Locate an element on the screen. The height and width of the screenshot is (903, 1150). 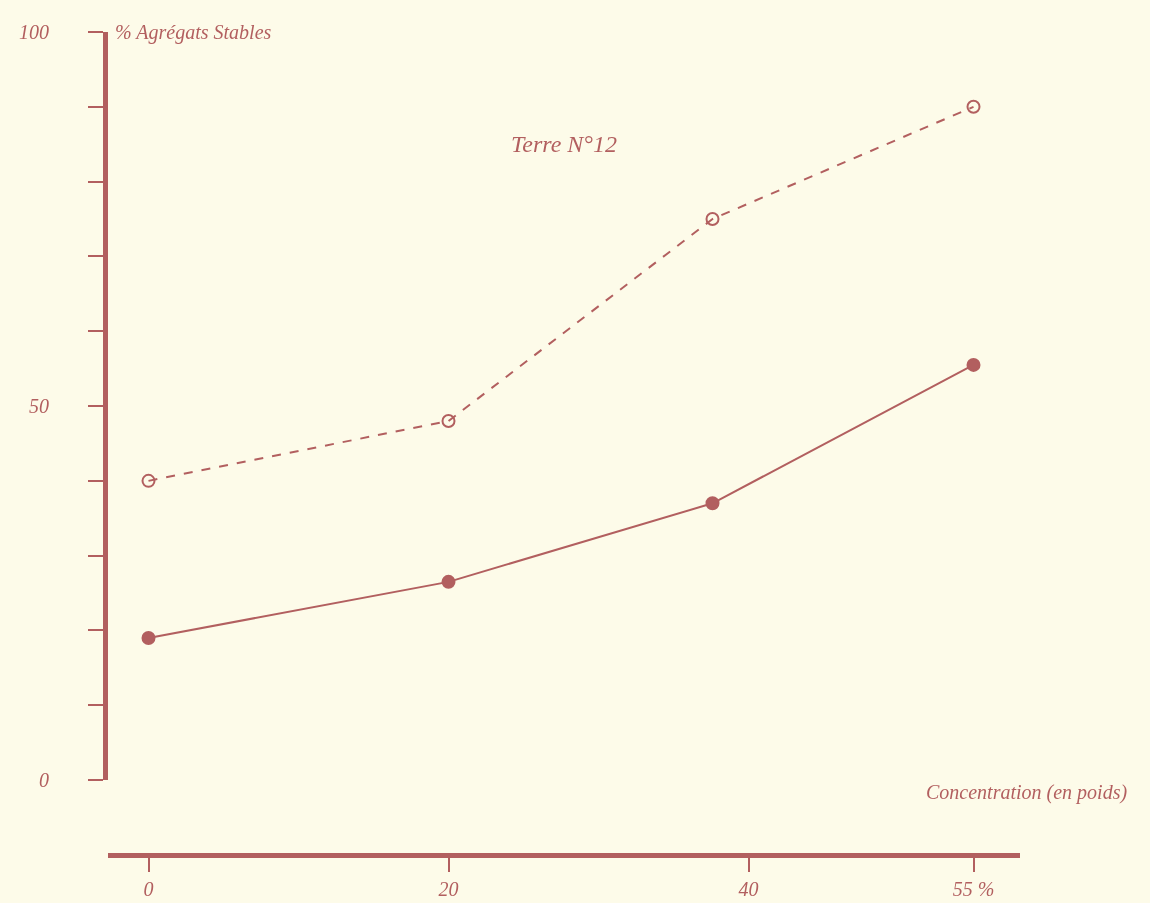
x-tick-label: 0 is located at coordinates (148, 889).